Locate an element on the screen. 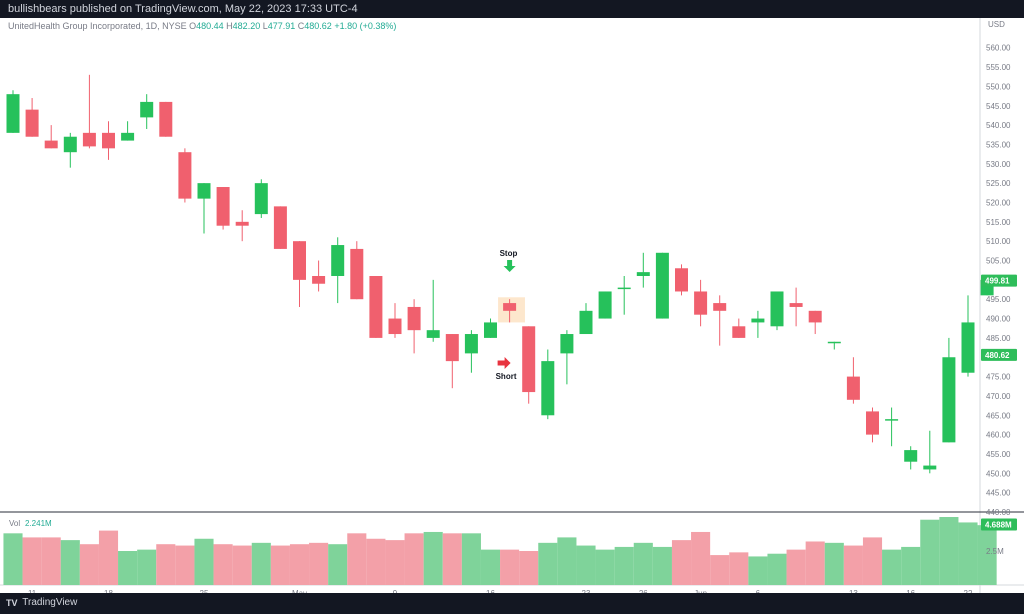 Image resolution: width=1024 pixels, height=614 pixels. price-tick-label: 545.00 is located at coordinates (998, 106).